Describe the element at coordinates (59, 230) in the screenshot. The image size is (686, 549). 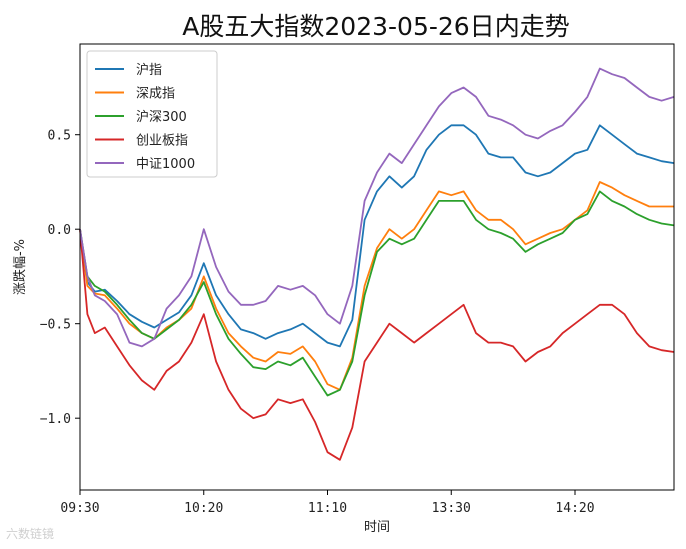
I see `y-tick-label: 0.0` at that location.